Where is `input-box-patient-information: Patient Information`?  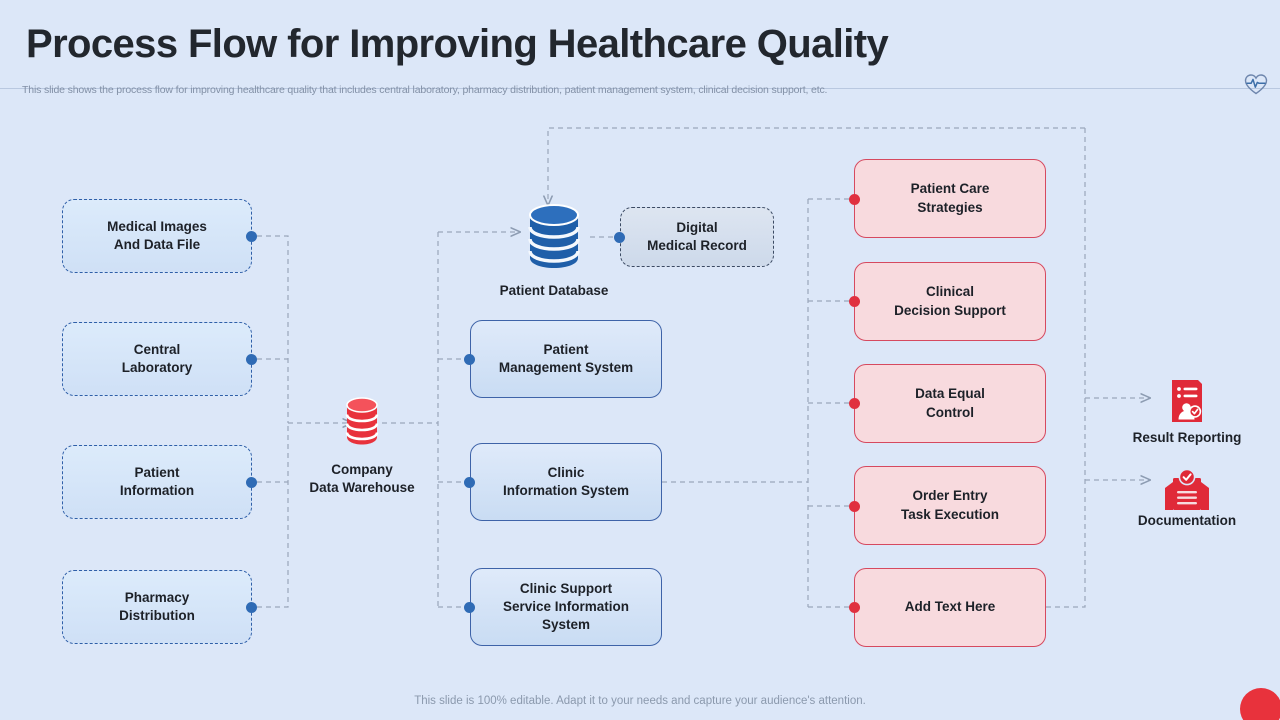 input-box-patient-information: Patient Information is located at coordinates (157, 482).